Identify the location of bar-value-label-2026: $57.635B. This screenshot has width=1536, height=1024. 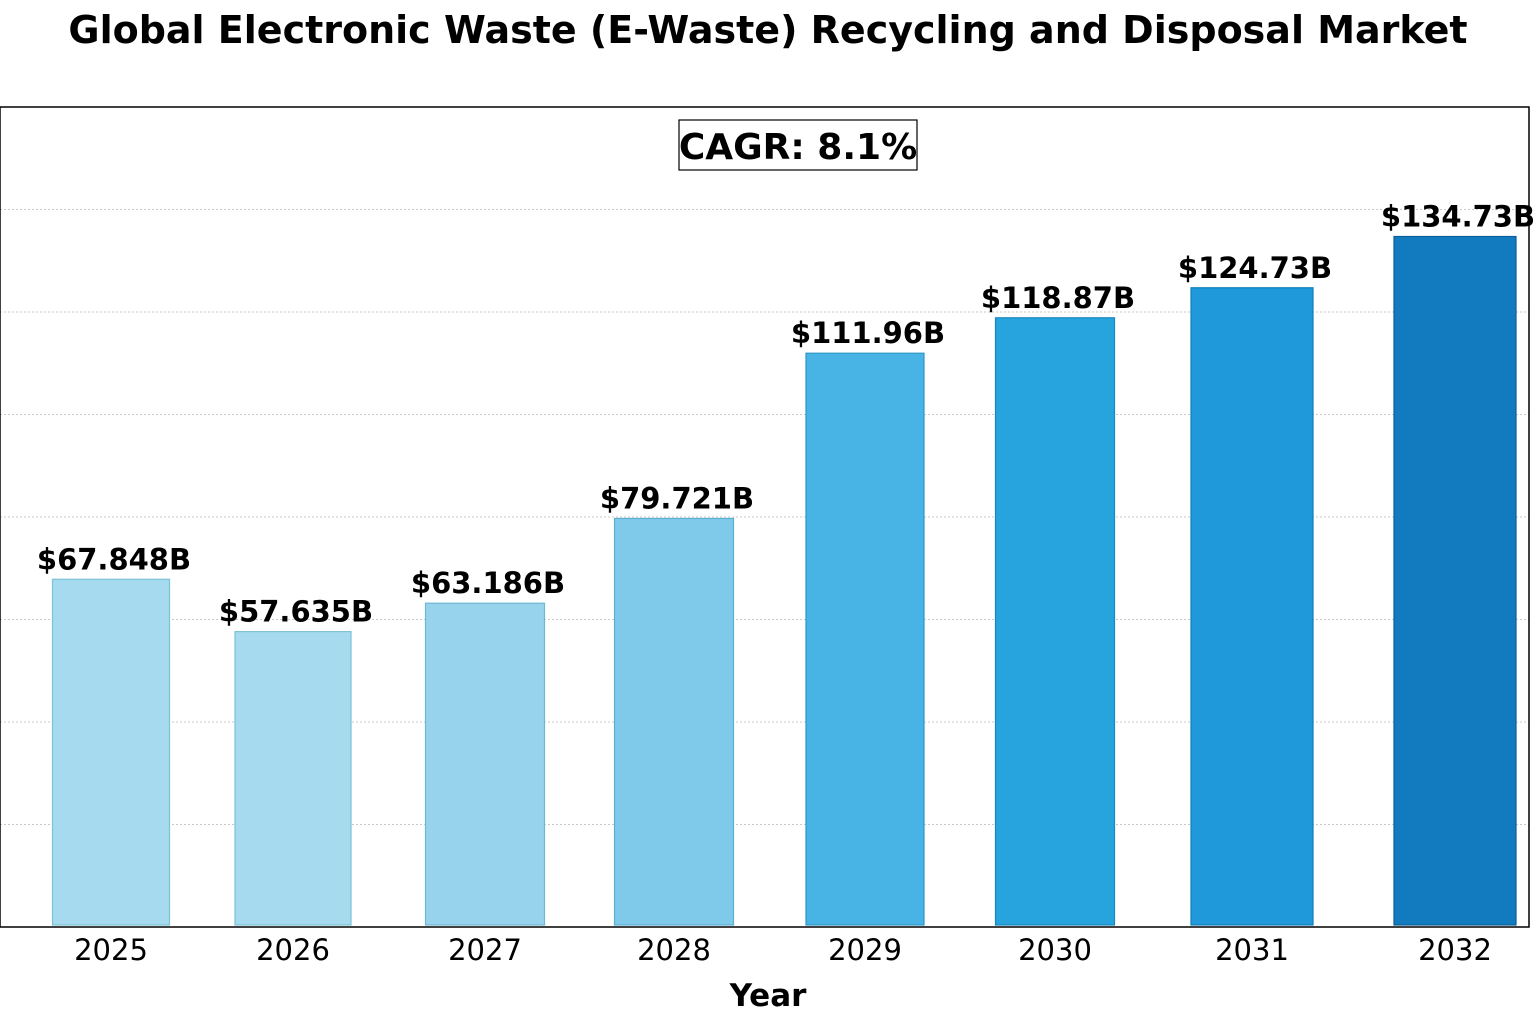
(296, 612).